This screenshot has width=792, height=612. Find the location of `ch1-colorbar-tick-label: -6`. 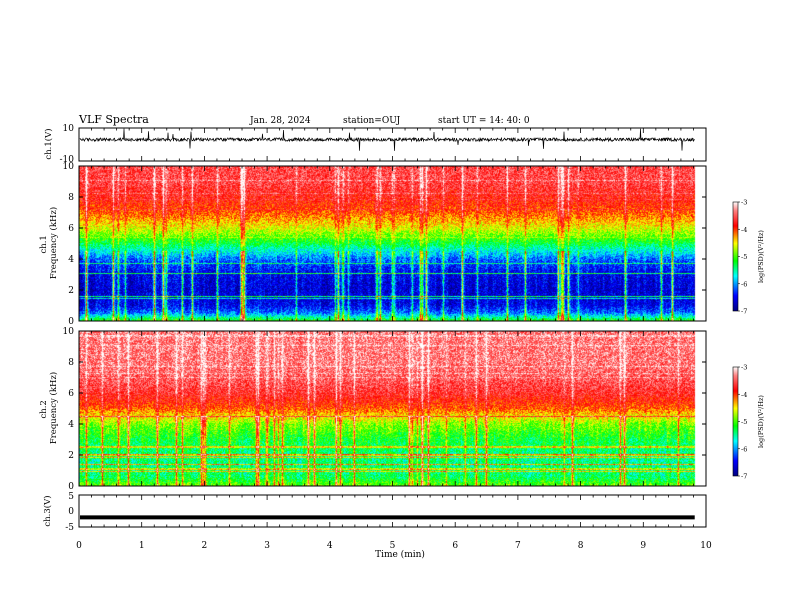

ch1-colorbar-tick-label: -6 is located at coordinates (744, 284).